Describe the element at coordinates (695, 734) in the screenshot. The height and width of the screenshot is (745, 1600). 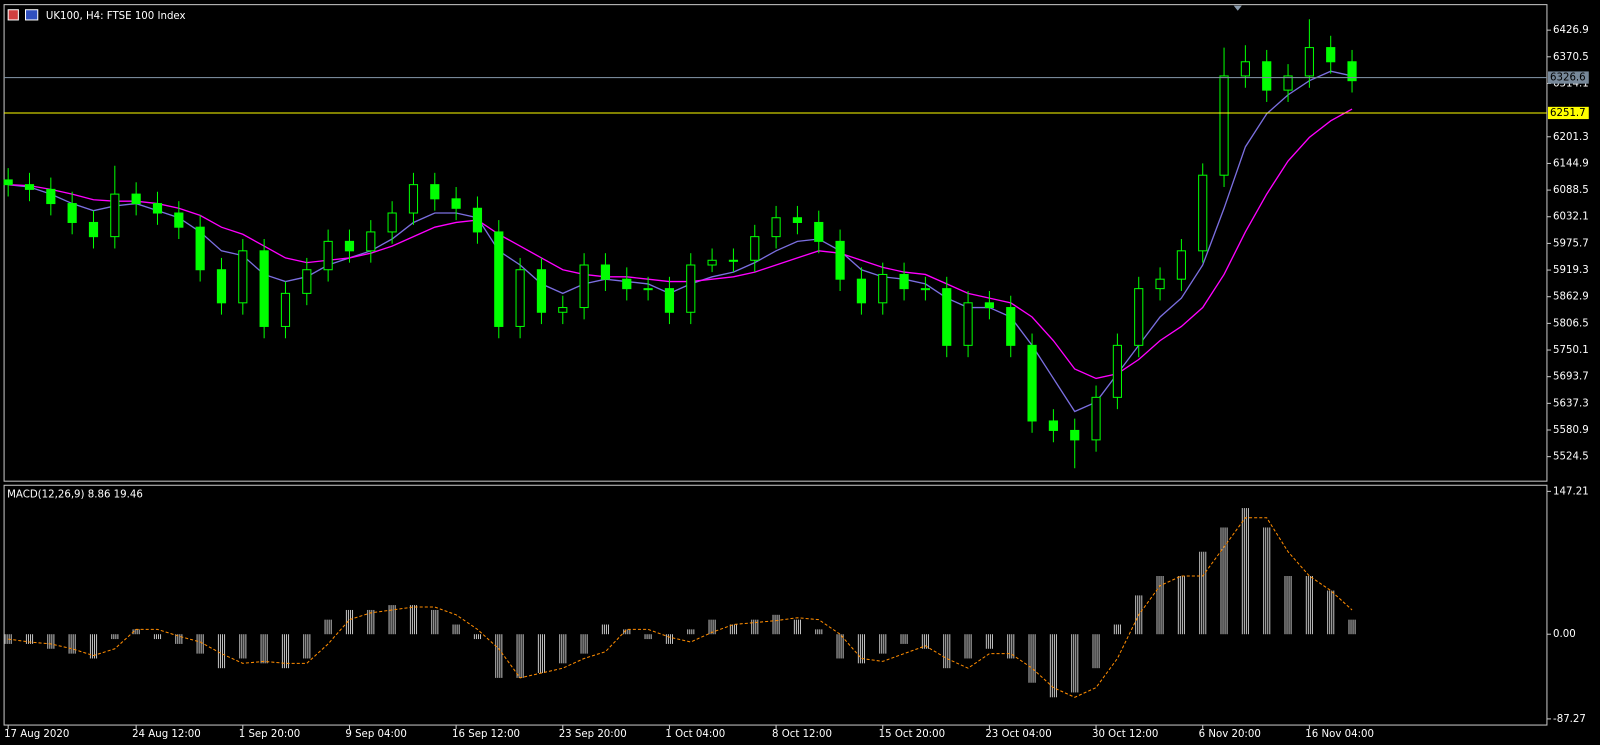
I see `x-tick-label: 1 Oct 04:00` at that location.